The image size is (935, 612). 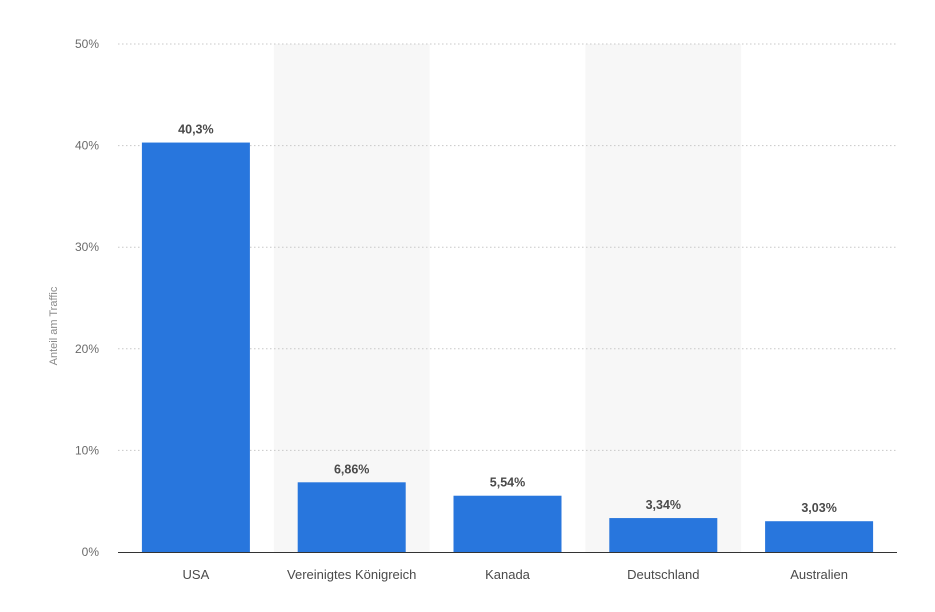 I want to click on x-tick-label: Australien, so click(x=819, y=574).